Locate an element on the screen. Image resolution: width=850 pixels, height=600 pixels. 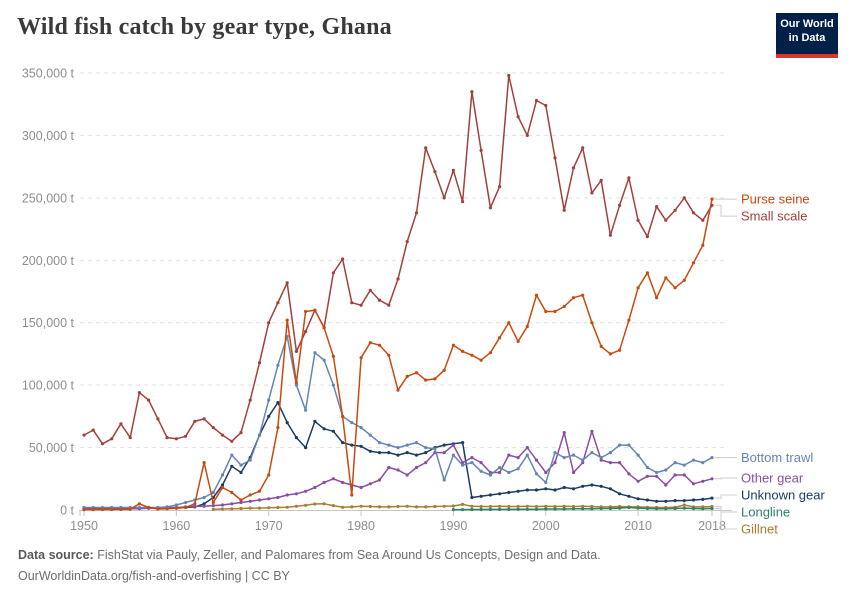
series-label-other-gear: Other gear is located at coordinates (772, 478).